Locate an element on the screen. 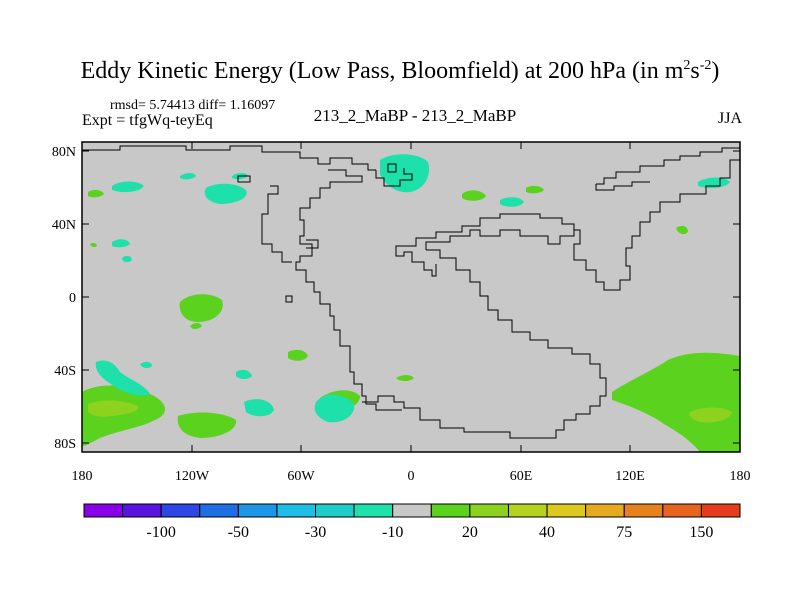  lon-label-60w: 60W is located at coordinates (301, 476).